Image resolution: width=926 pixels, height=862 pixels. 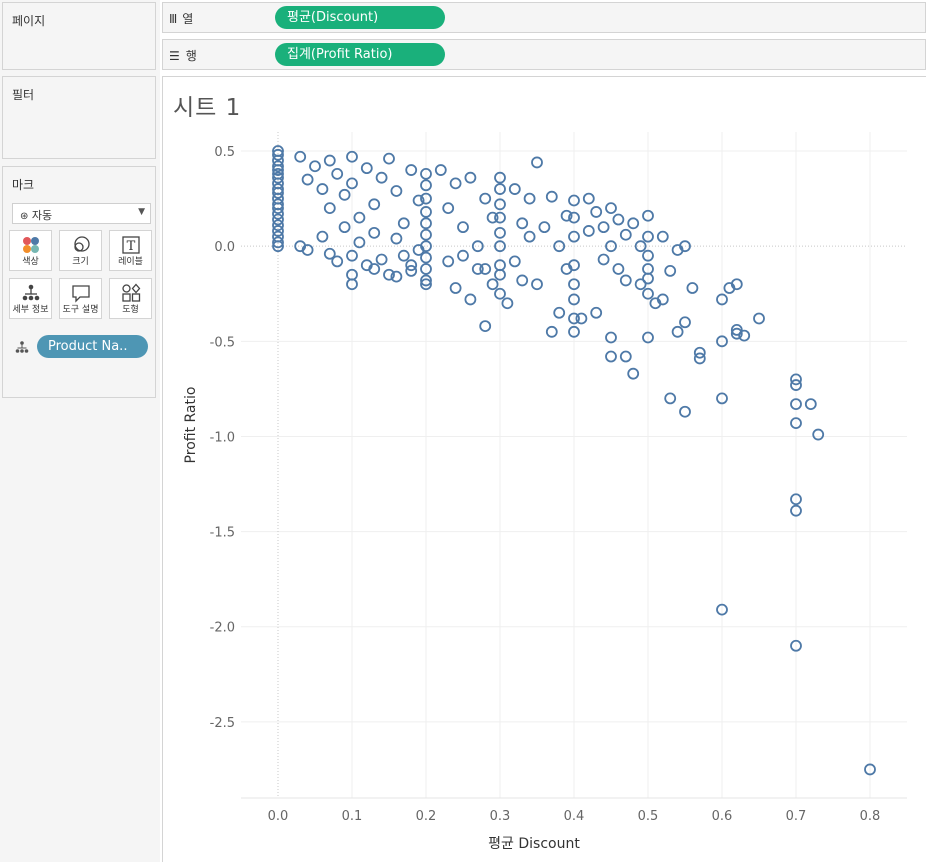 I want to click on mark-type-label: 자동, so click(x=42, y=215).